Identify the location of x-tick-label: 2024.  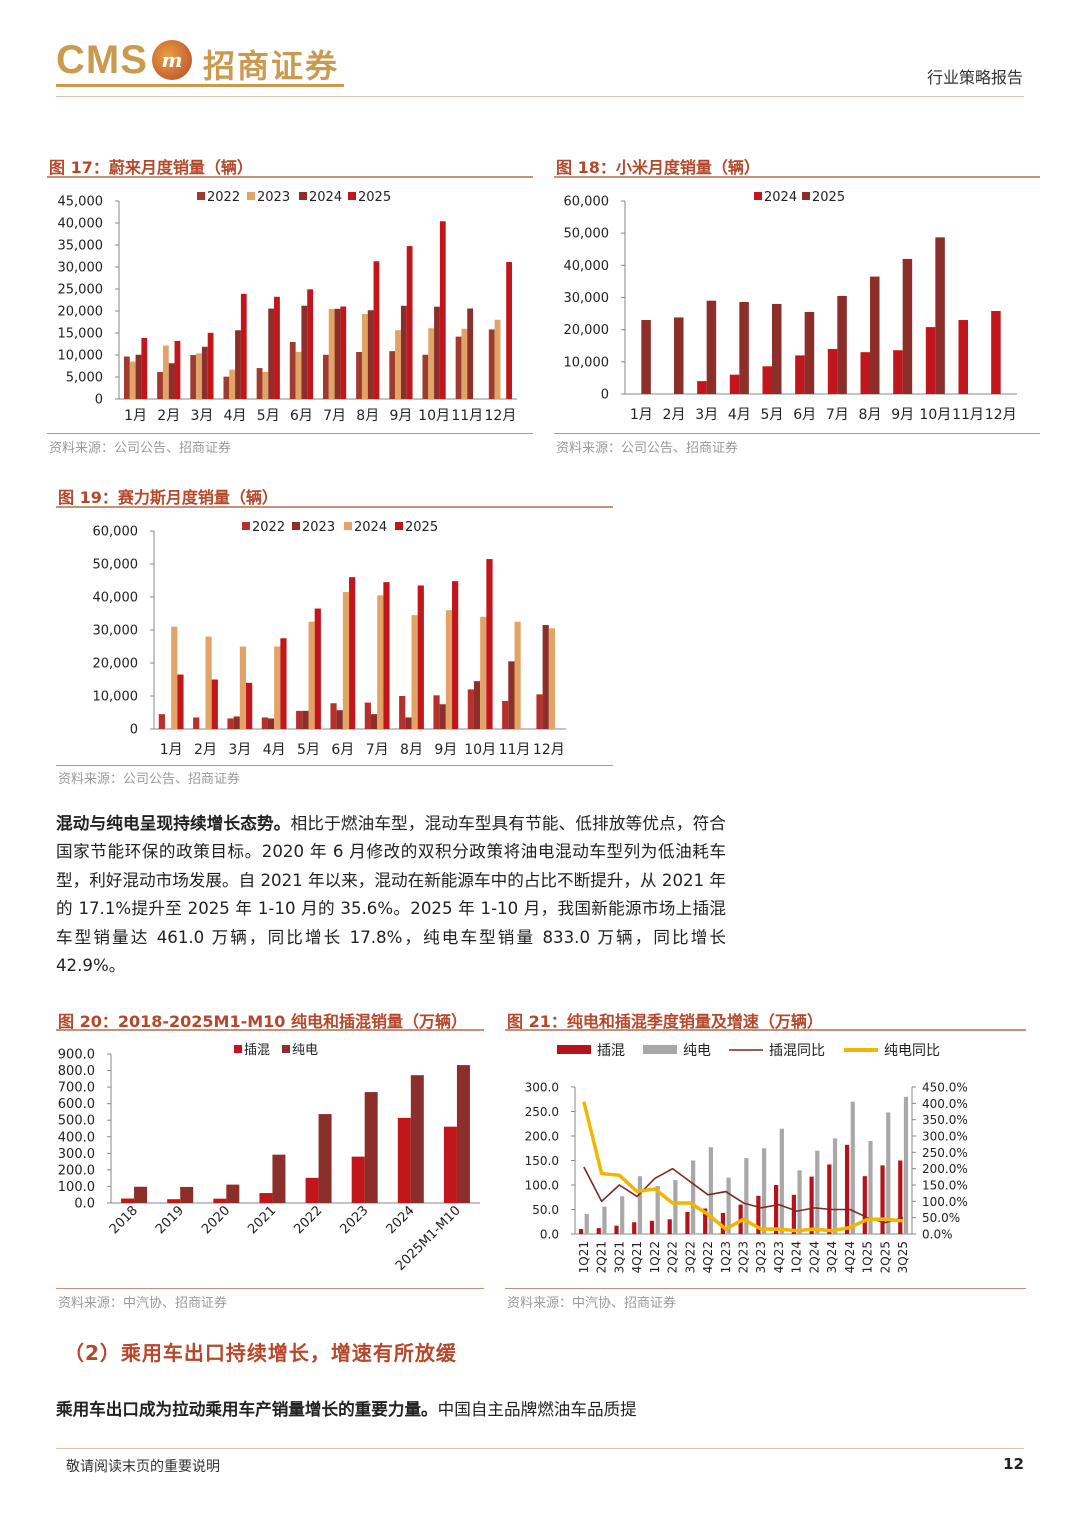
(401, 1220).